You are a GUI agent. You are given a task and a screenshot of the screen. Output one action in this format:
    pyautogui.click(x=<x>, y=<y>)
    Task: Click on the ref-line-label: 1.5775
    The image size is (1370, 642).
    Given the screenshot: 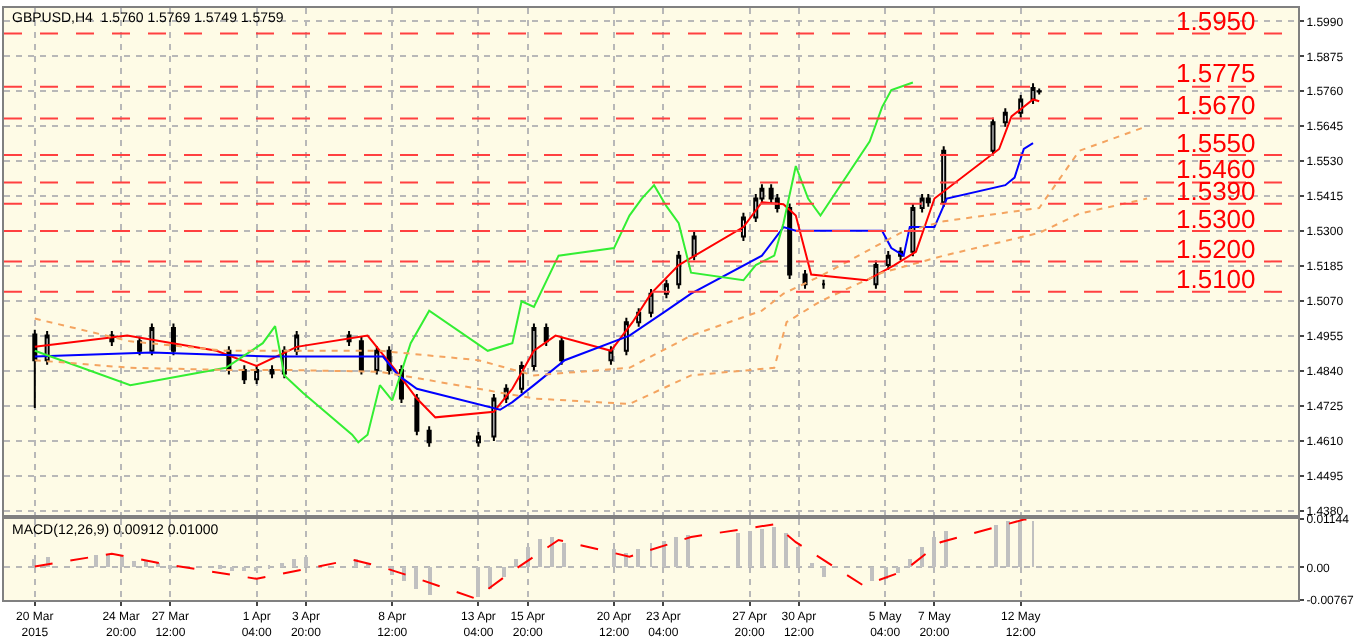 What is the action you would take?
    pyautogui.click(x=1216, y=73)
    